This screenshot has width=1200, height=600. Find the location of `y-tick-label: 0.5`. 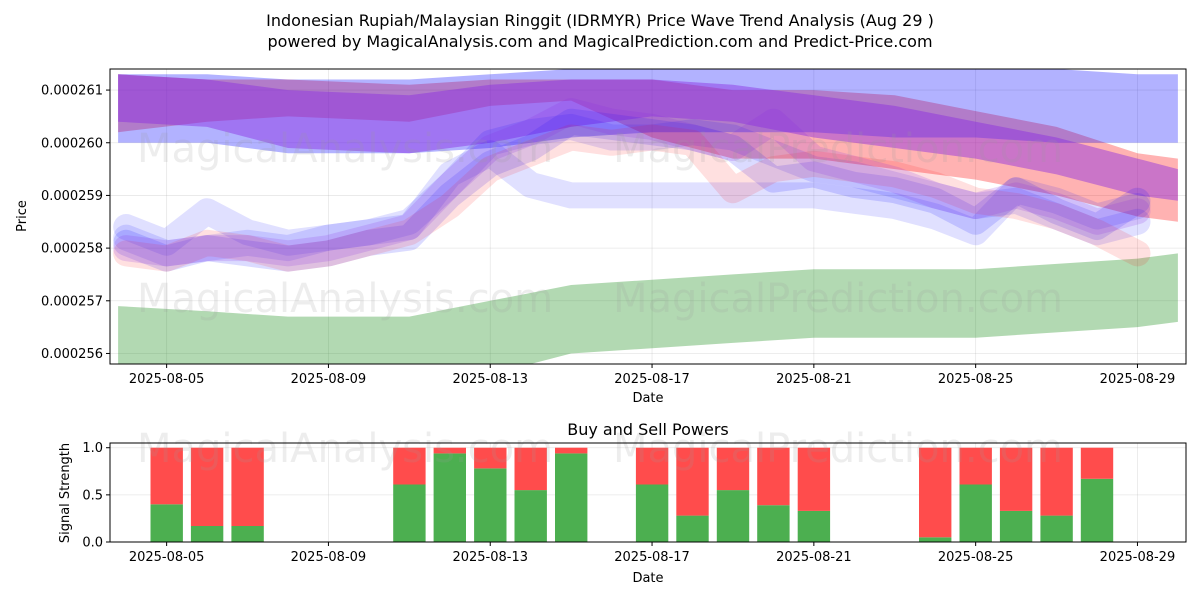

y-tick-label: 0.5 is located at coordinates (92, 495).